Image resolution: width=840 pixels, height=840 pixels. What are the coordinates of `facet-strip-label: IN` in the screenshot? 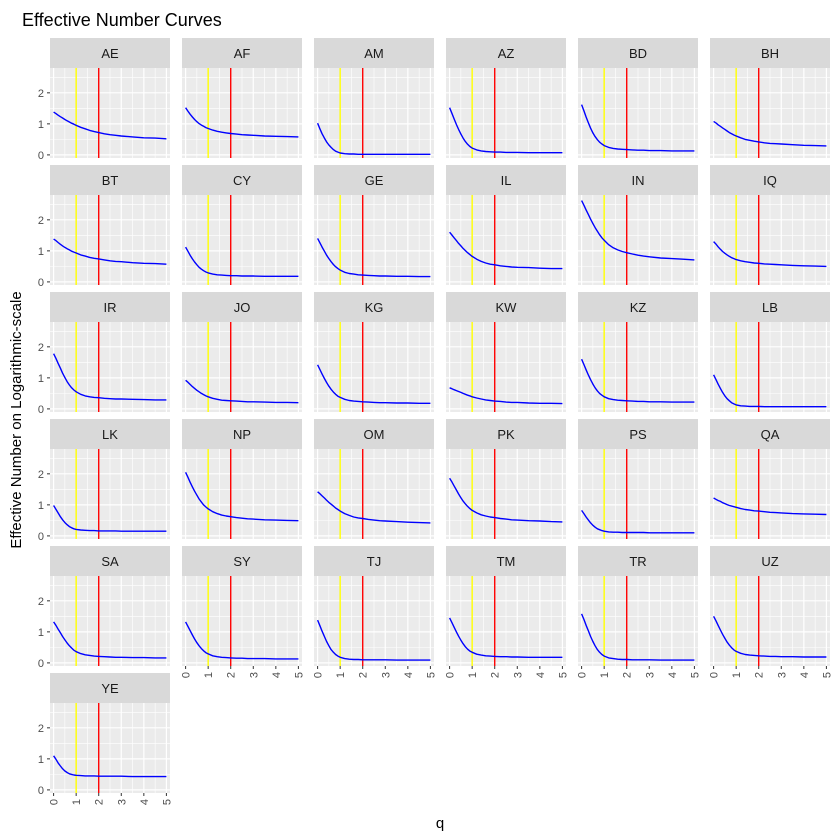 It's located at (638, 180).